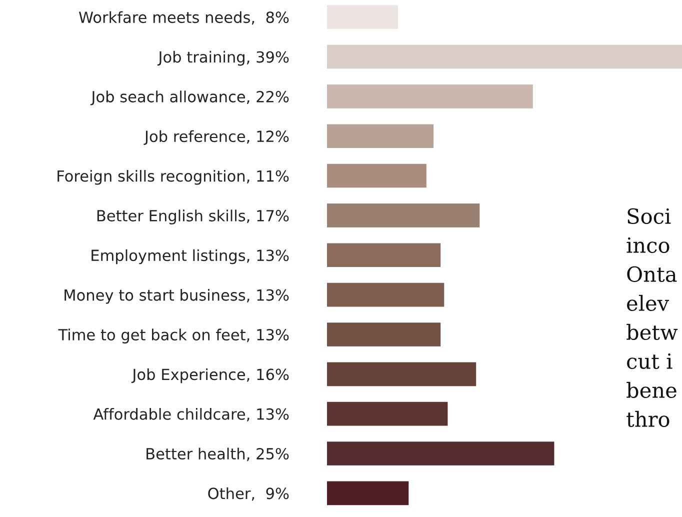 The height and width of the screenshot is (517, 682). What do you see at coordinates (176, 296) in the screenshot?
I see `y-tick-label: Money to start business, 13%` at bounding box center [176, 296].